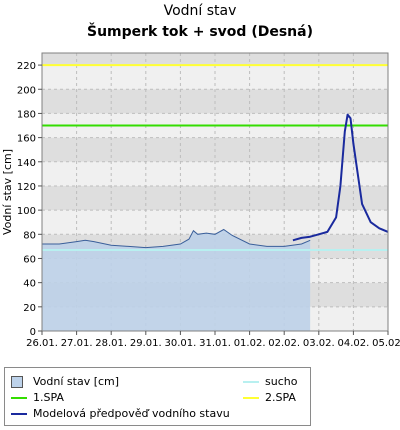  What do you see at coordinates (200, 32) in the screenshot?
I see `chart-subtitle: Šumperk tok + svod (Desná)` at bounding box center [200, 32].